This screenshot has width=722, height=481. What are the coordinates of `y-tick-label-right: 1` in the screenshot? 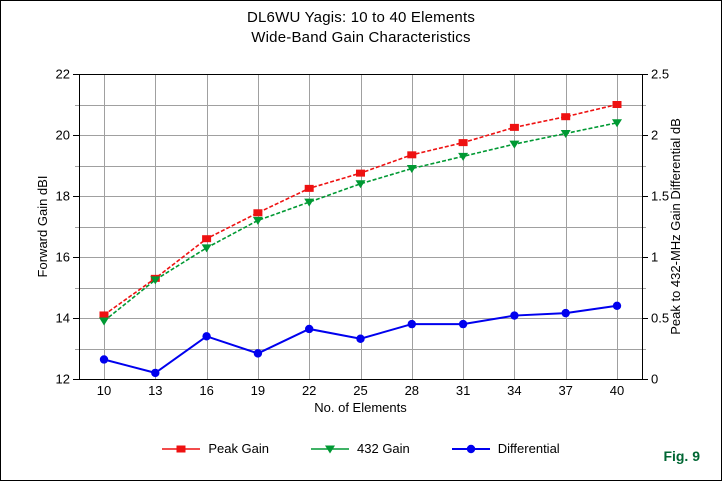 It's located at (654, 257).